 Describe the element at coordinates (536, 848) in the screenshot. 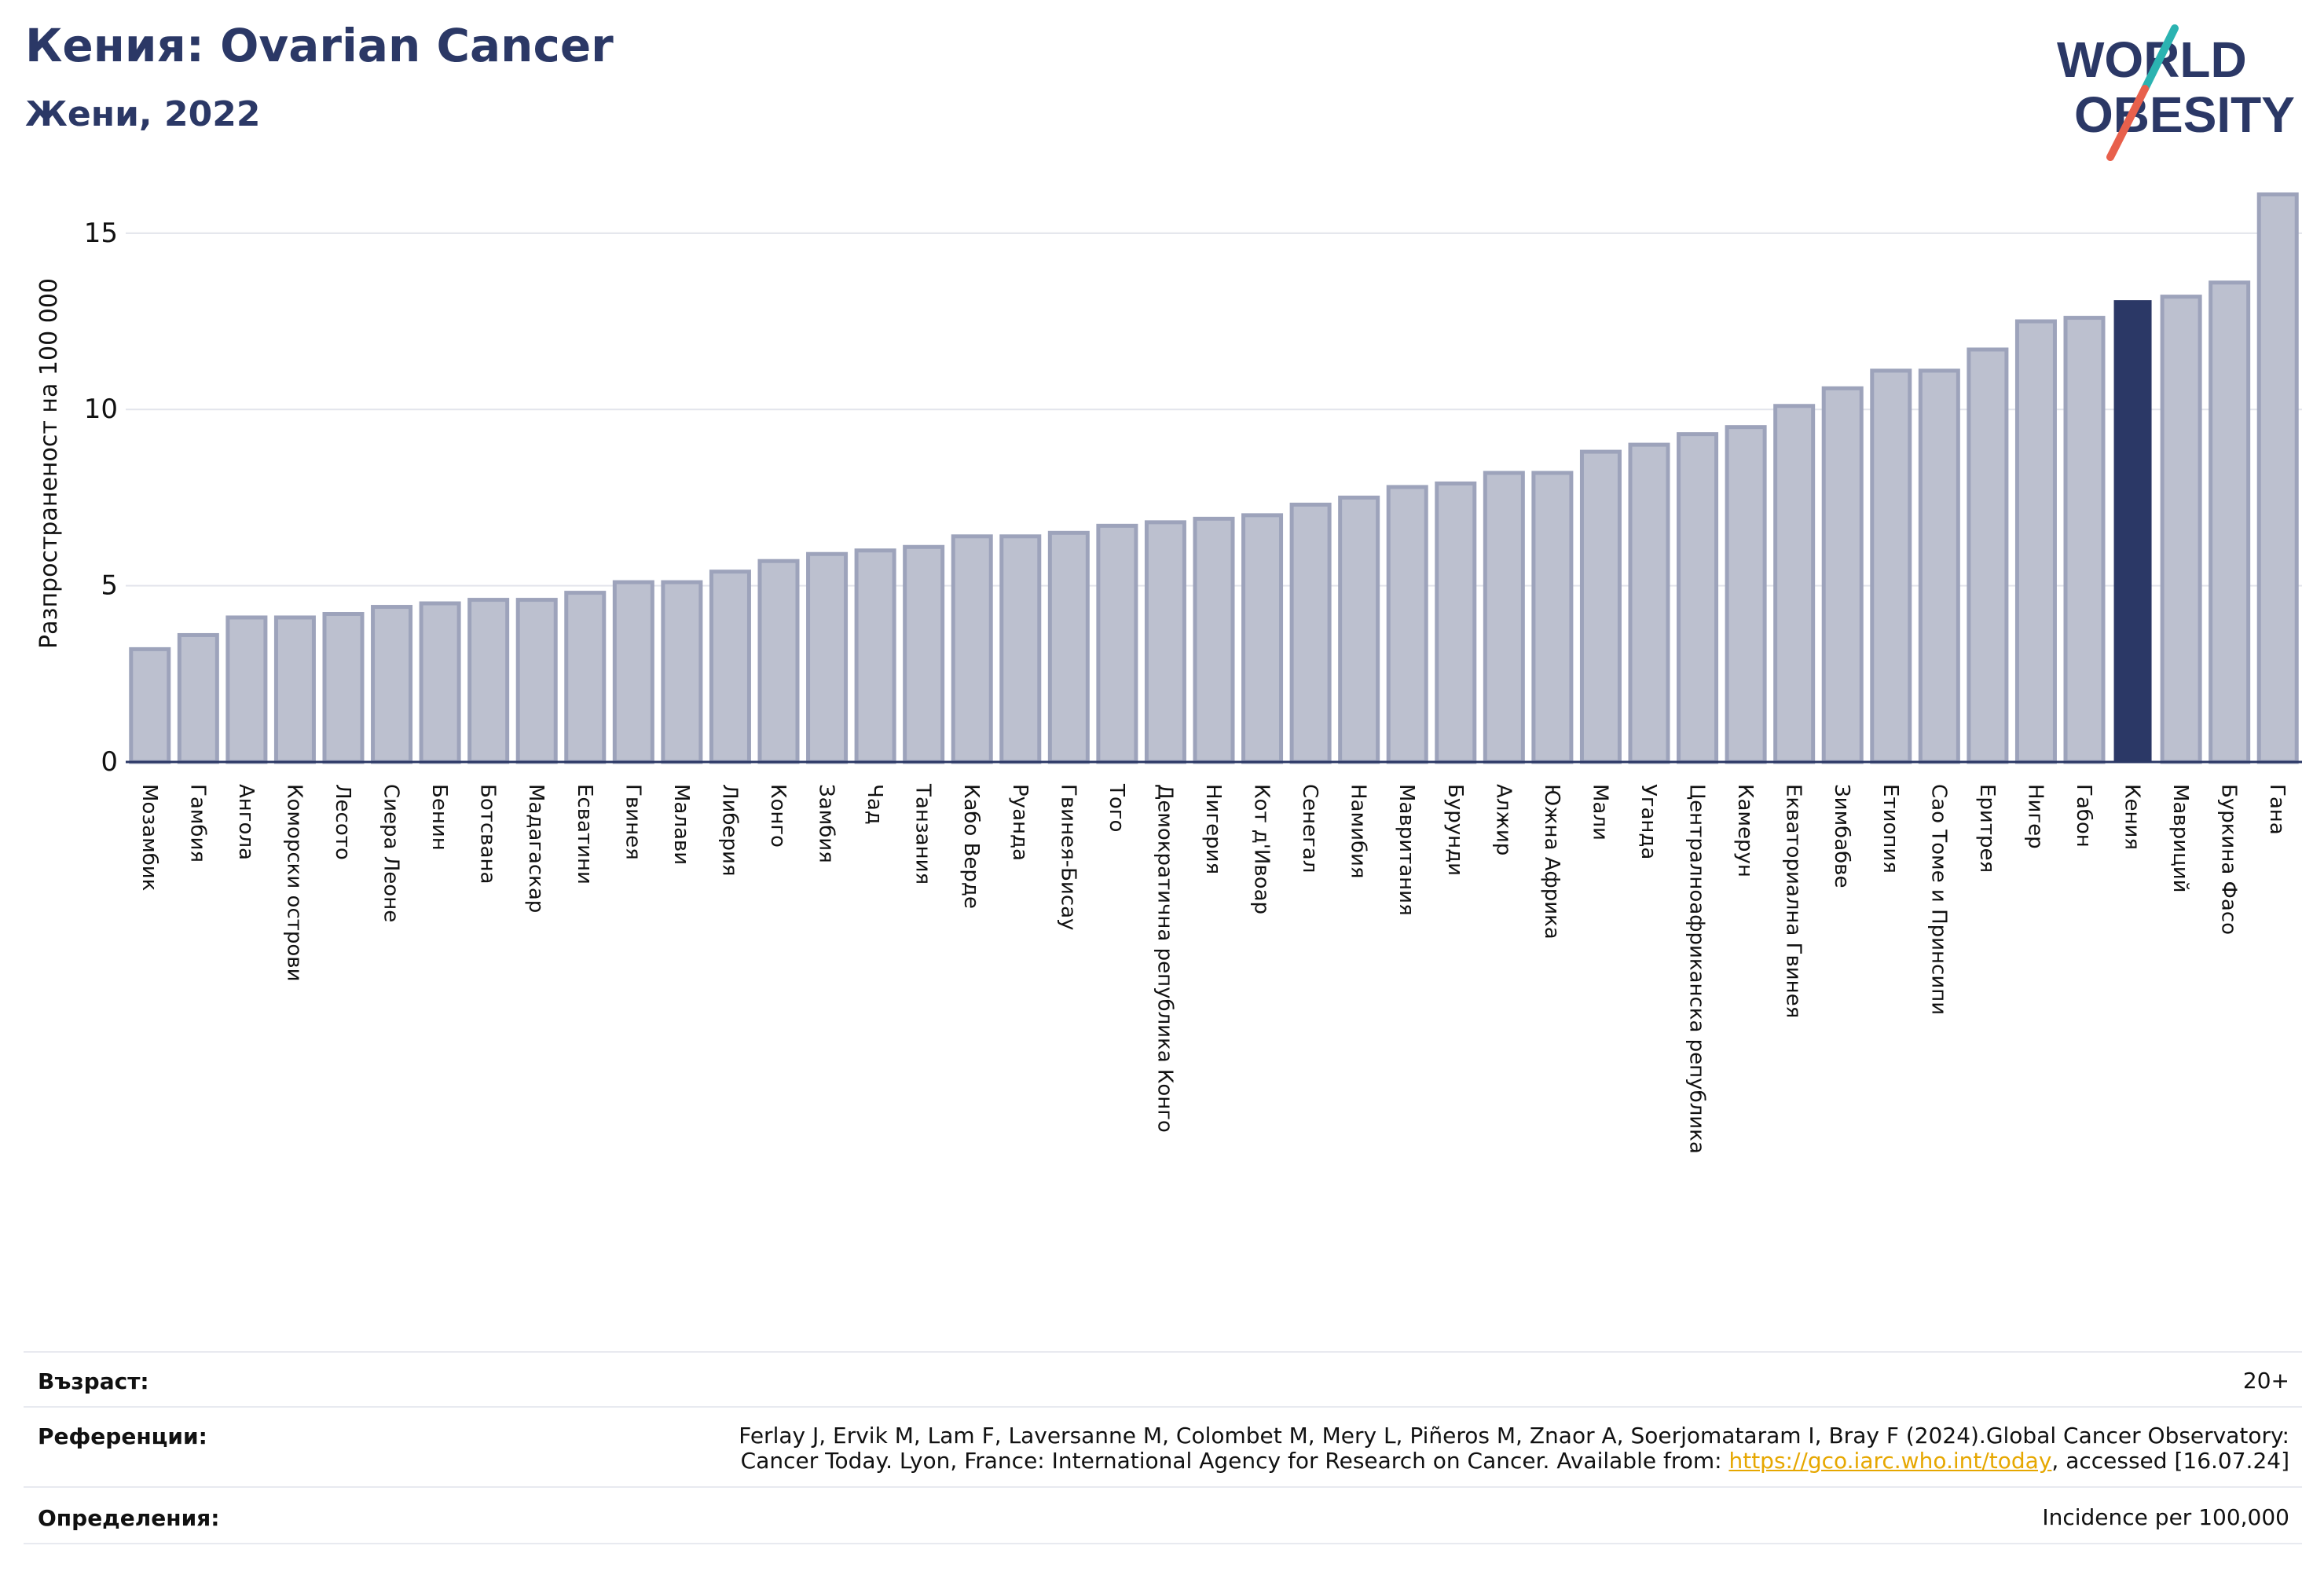

I see `x-tick-label: Мадагаскар` at that location.